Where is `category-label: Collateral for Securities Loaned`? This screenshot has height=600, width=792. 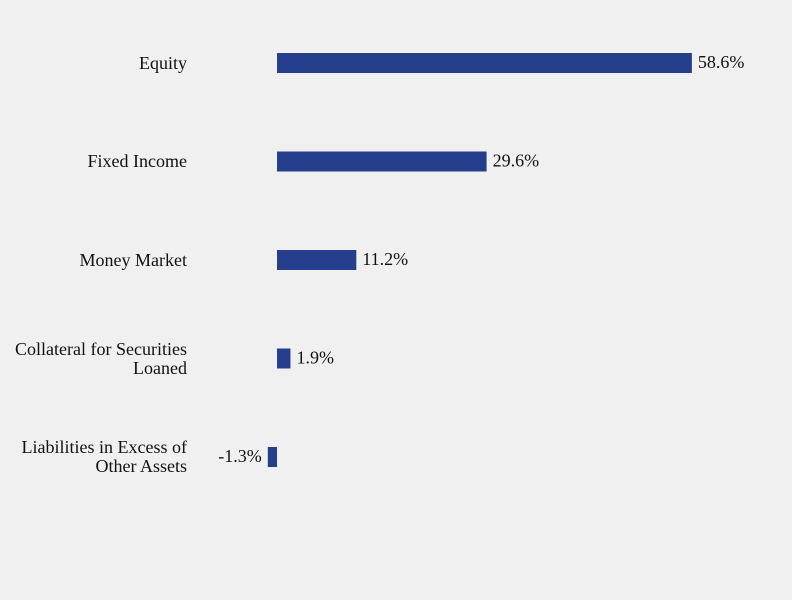 category-label: Collateral for Securities Loaned is located at coordinates (101, 358).